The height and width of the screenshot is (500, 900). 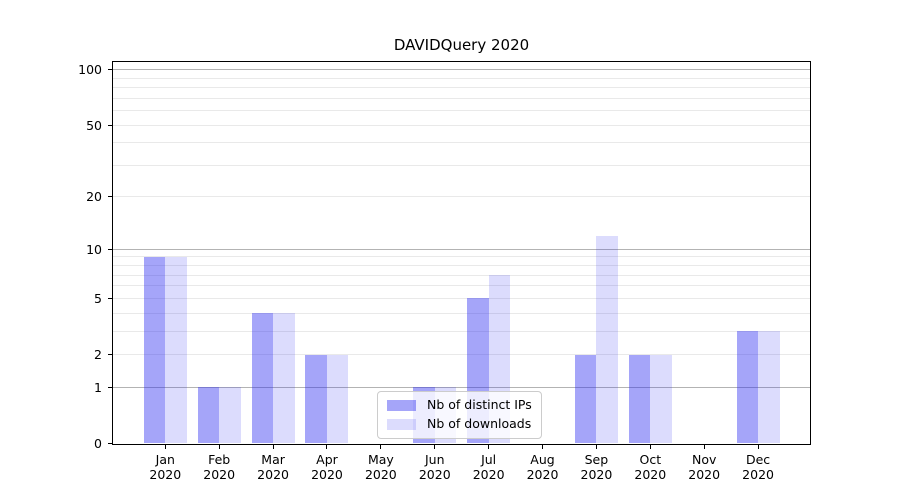 I want to click on bar-nb-of-downloads-jan, so click(x=176, y=350).